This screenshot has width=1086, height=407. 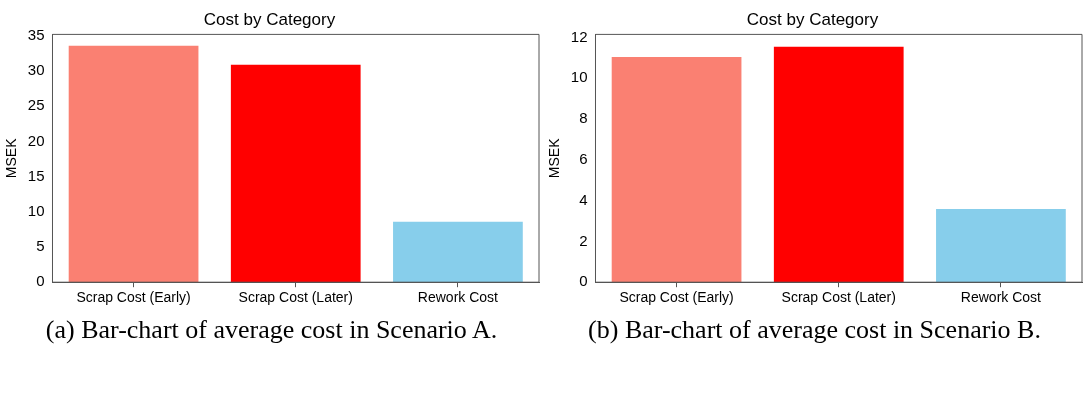 What do you see at coordinates (579, 36) in the screenshot?
I see `y-tick-label: 12` at bounding box center [579, 36].